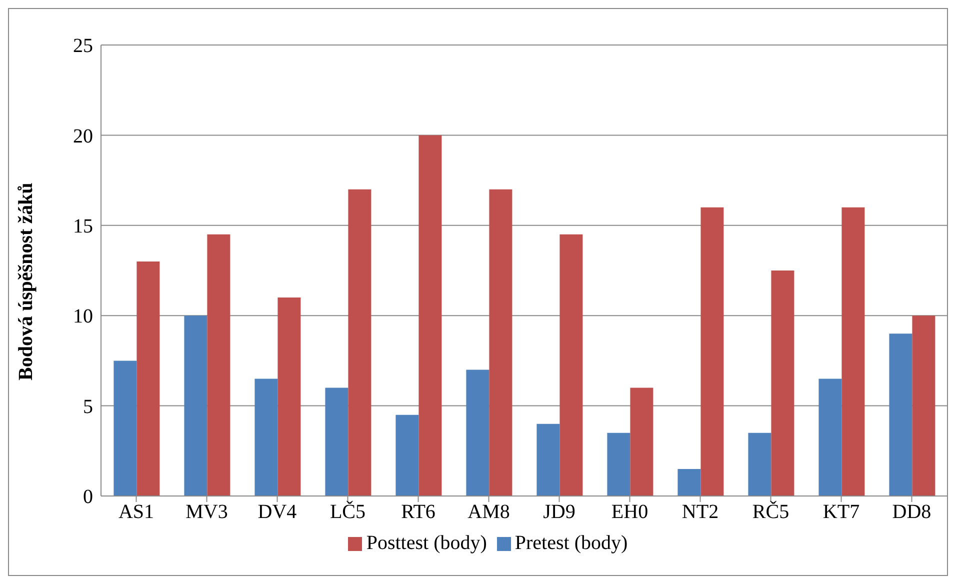 The image size is (956, 584). Describe the element at coordinates (700, 512) in the screenshot. I see `x-tick-label: NT2` at that location.